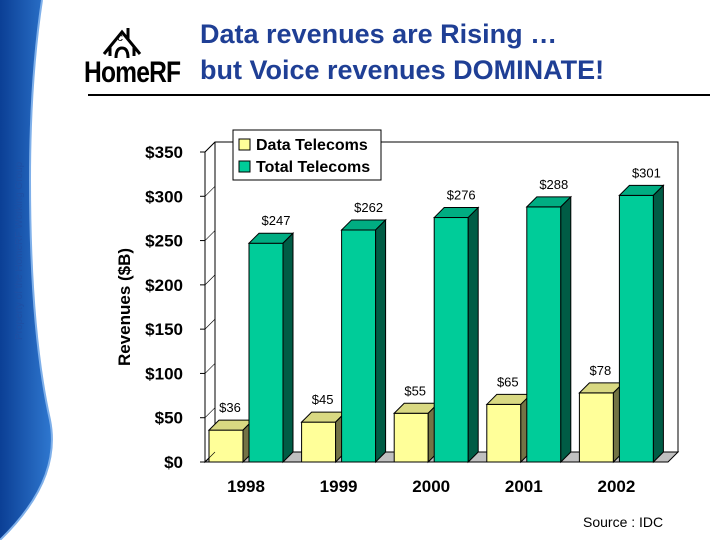  Describe the element at coordinates (368, 207) in the screenshot. I see `data-label: $262` at that location.